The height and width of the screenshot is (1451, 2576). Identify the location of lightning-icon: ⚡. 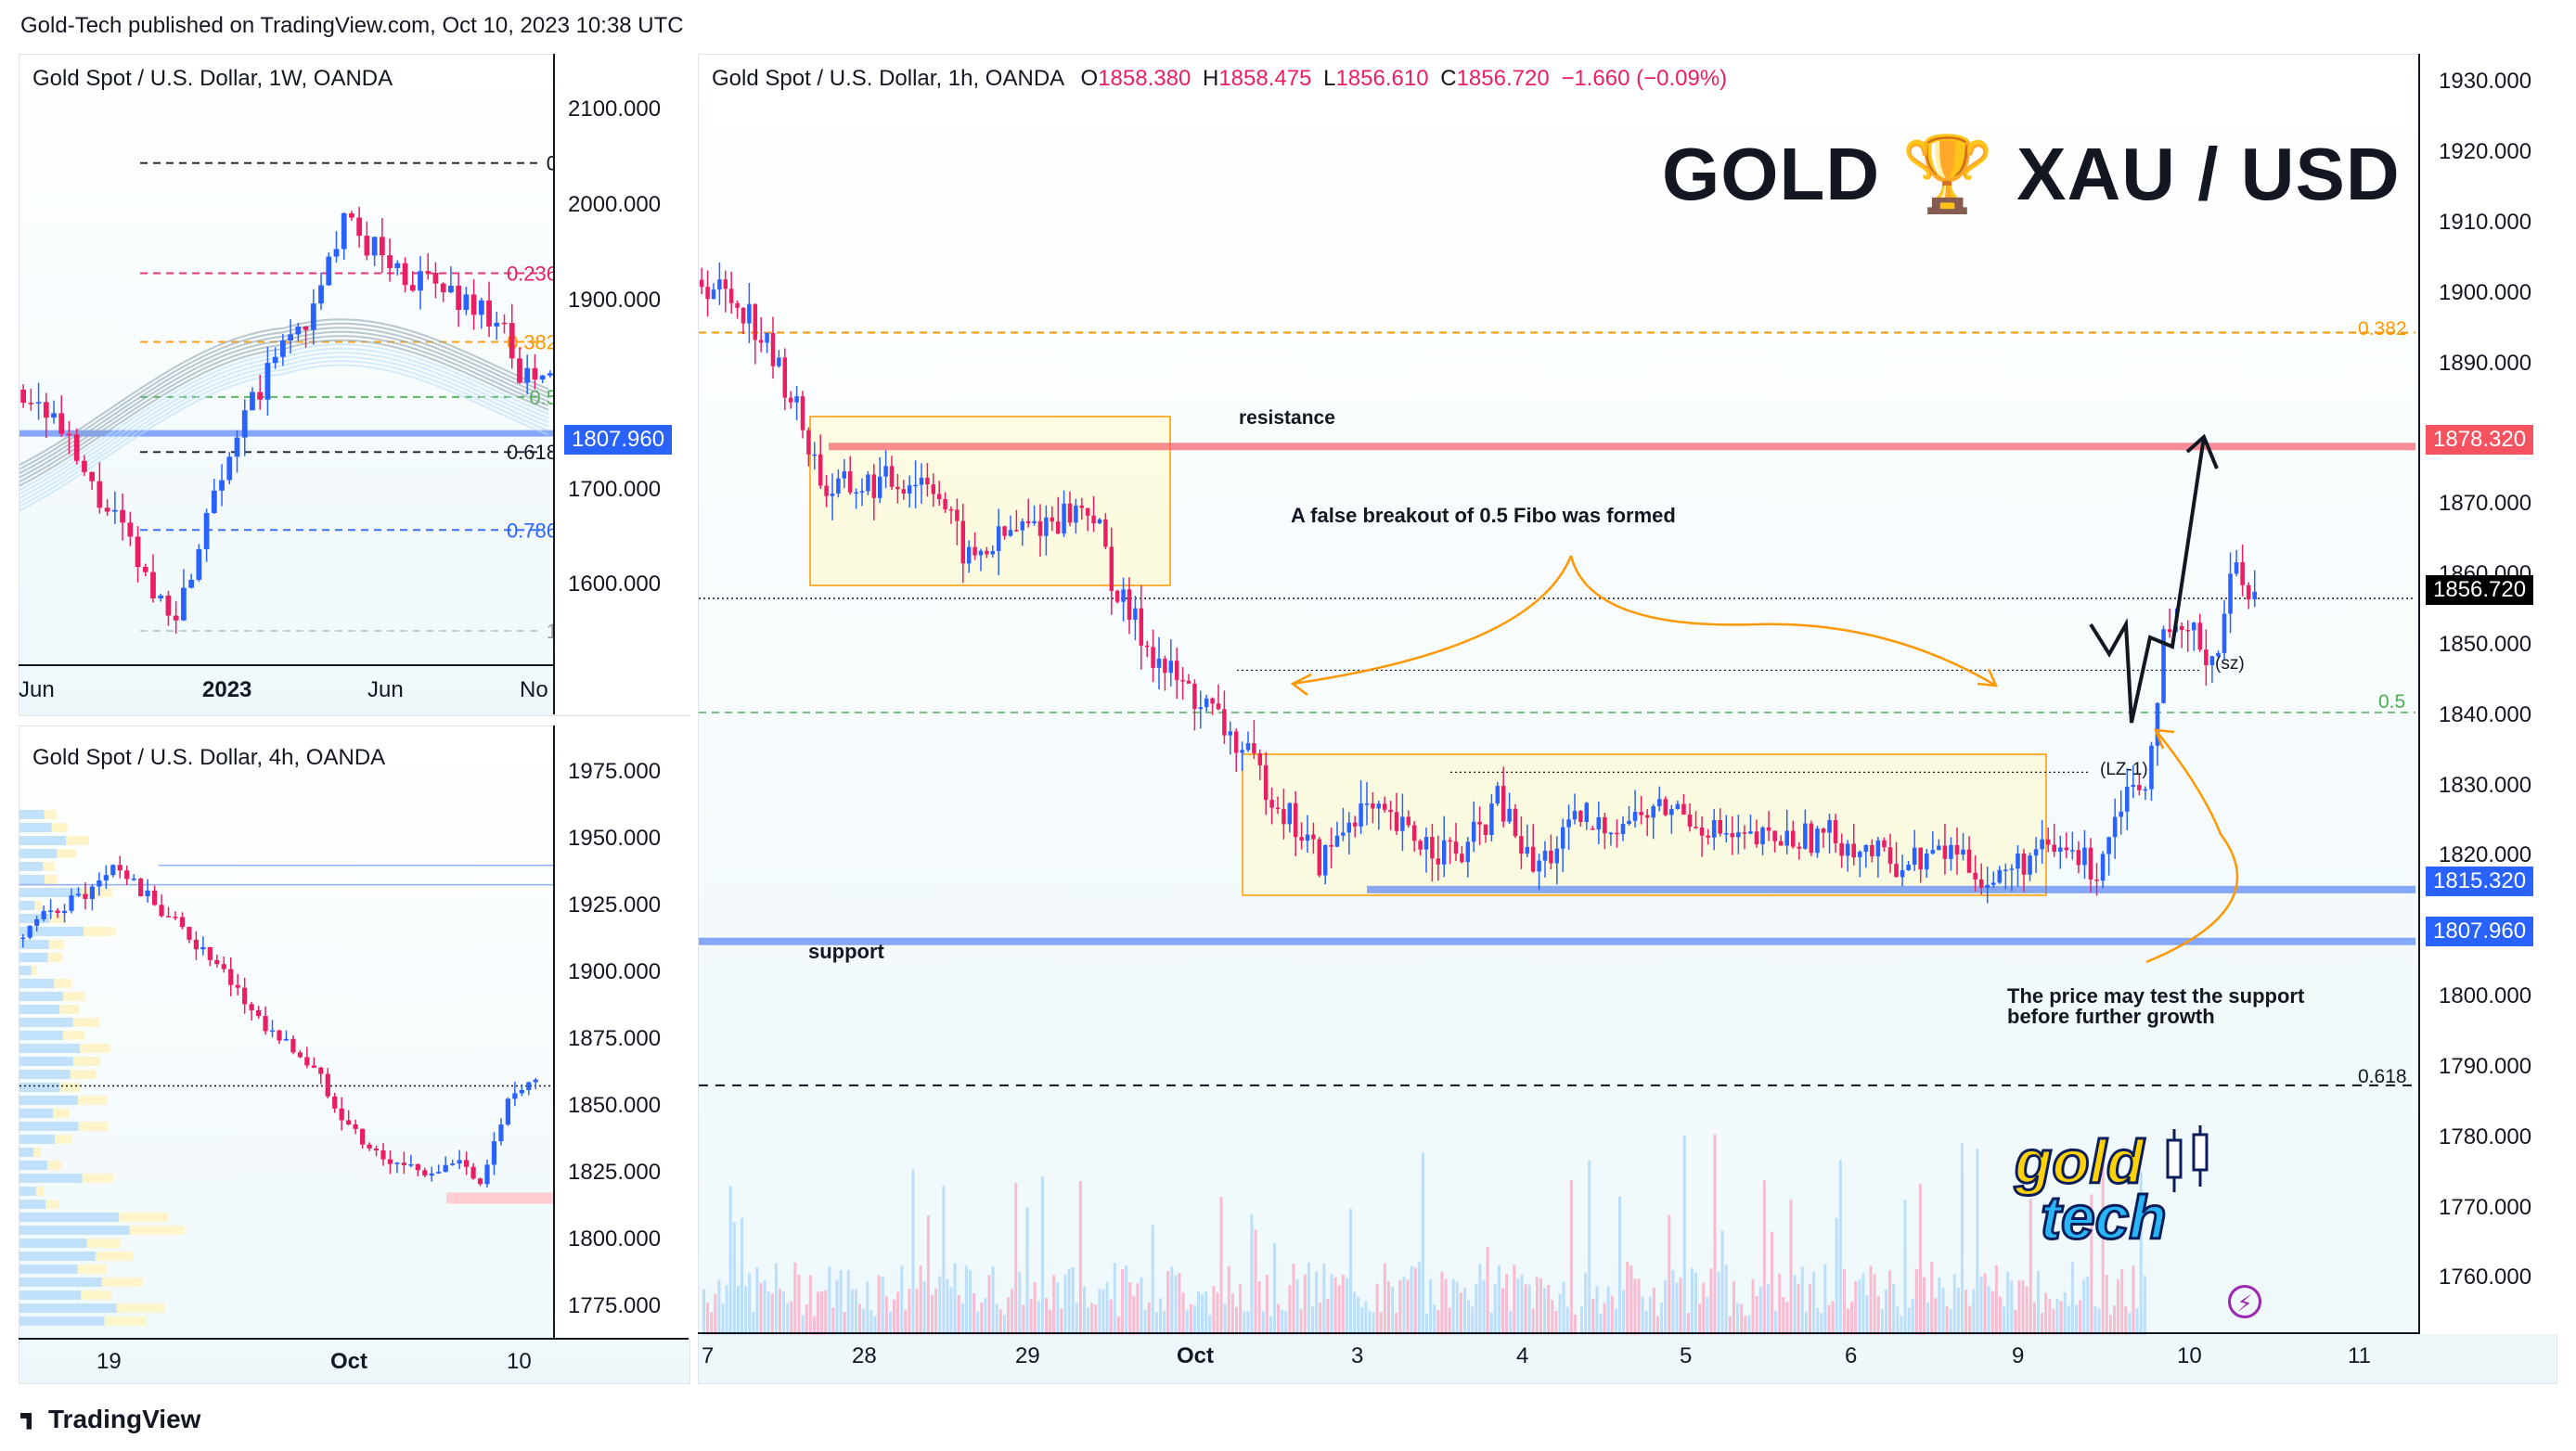
(2245, 1301).